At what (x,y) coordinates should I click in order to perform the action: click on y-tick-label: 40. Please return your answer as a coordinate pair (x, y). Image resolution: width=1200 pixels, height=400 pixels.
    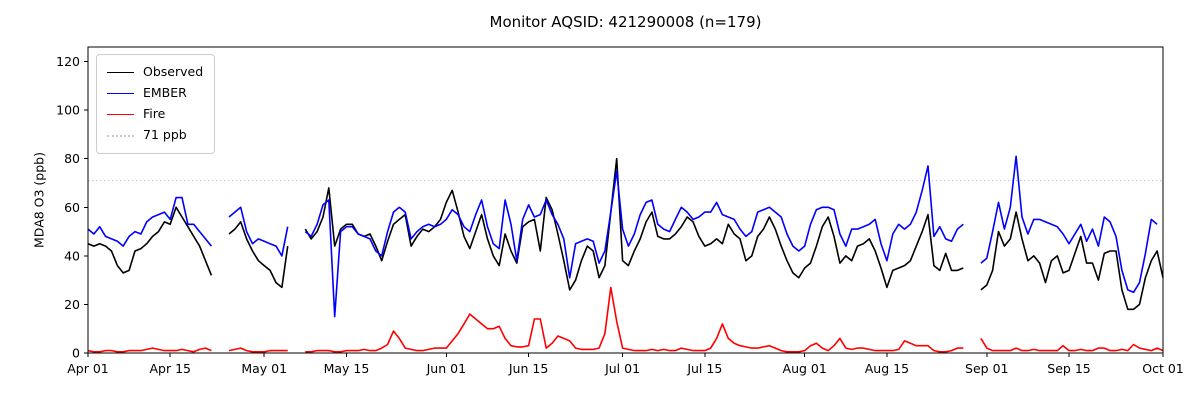
    Looking at the image, I should click on (72, 255).